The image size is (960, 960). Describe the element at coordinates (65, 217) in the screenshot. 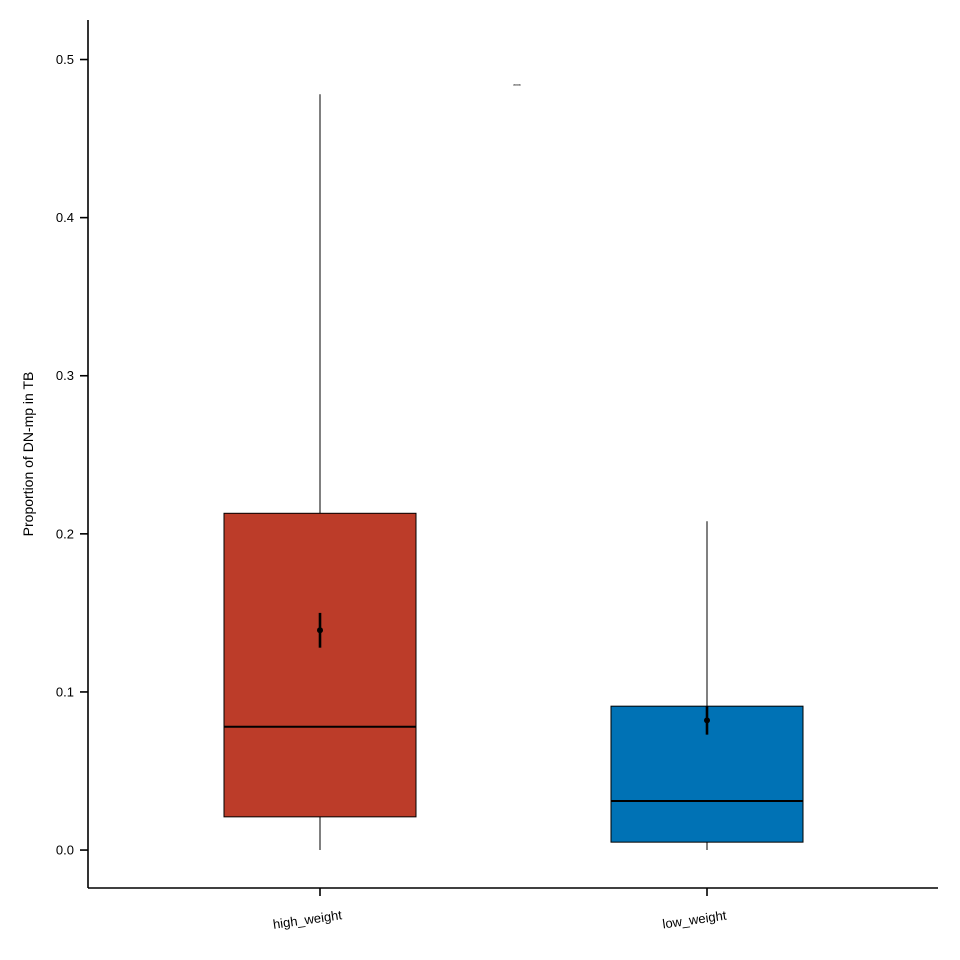

I see `y-tick-label: 0.4` at that location.